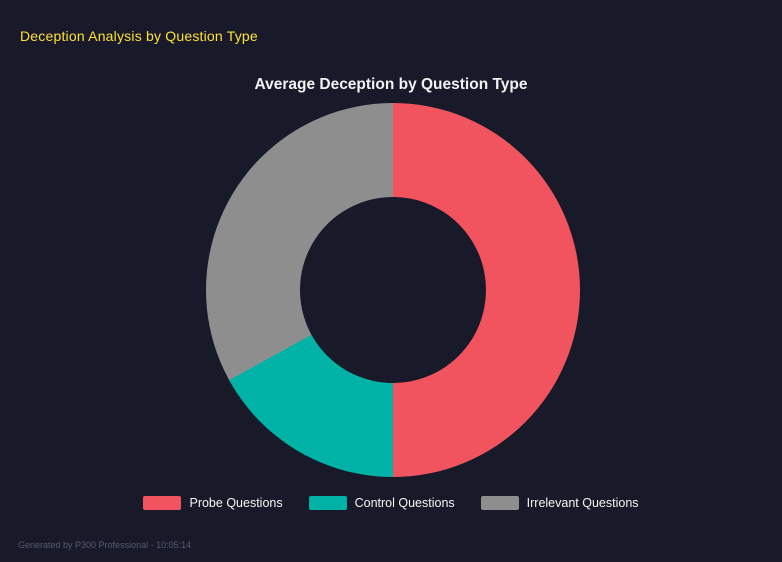 Image resolution: width=782 pixels, height=562 pixels. I want to click on donut-hole, so click(393, 290).